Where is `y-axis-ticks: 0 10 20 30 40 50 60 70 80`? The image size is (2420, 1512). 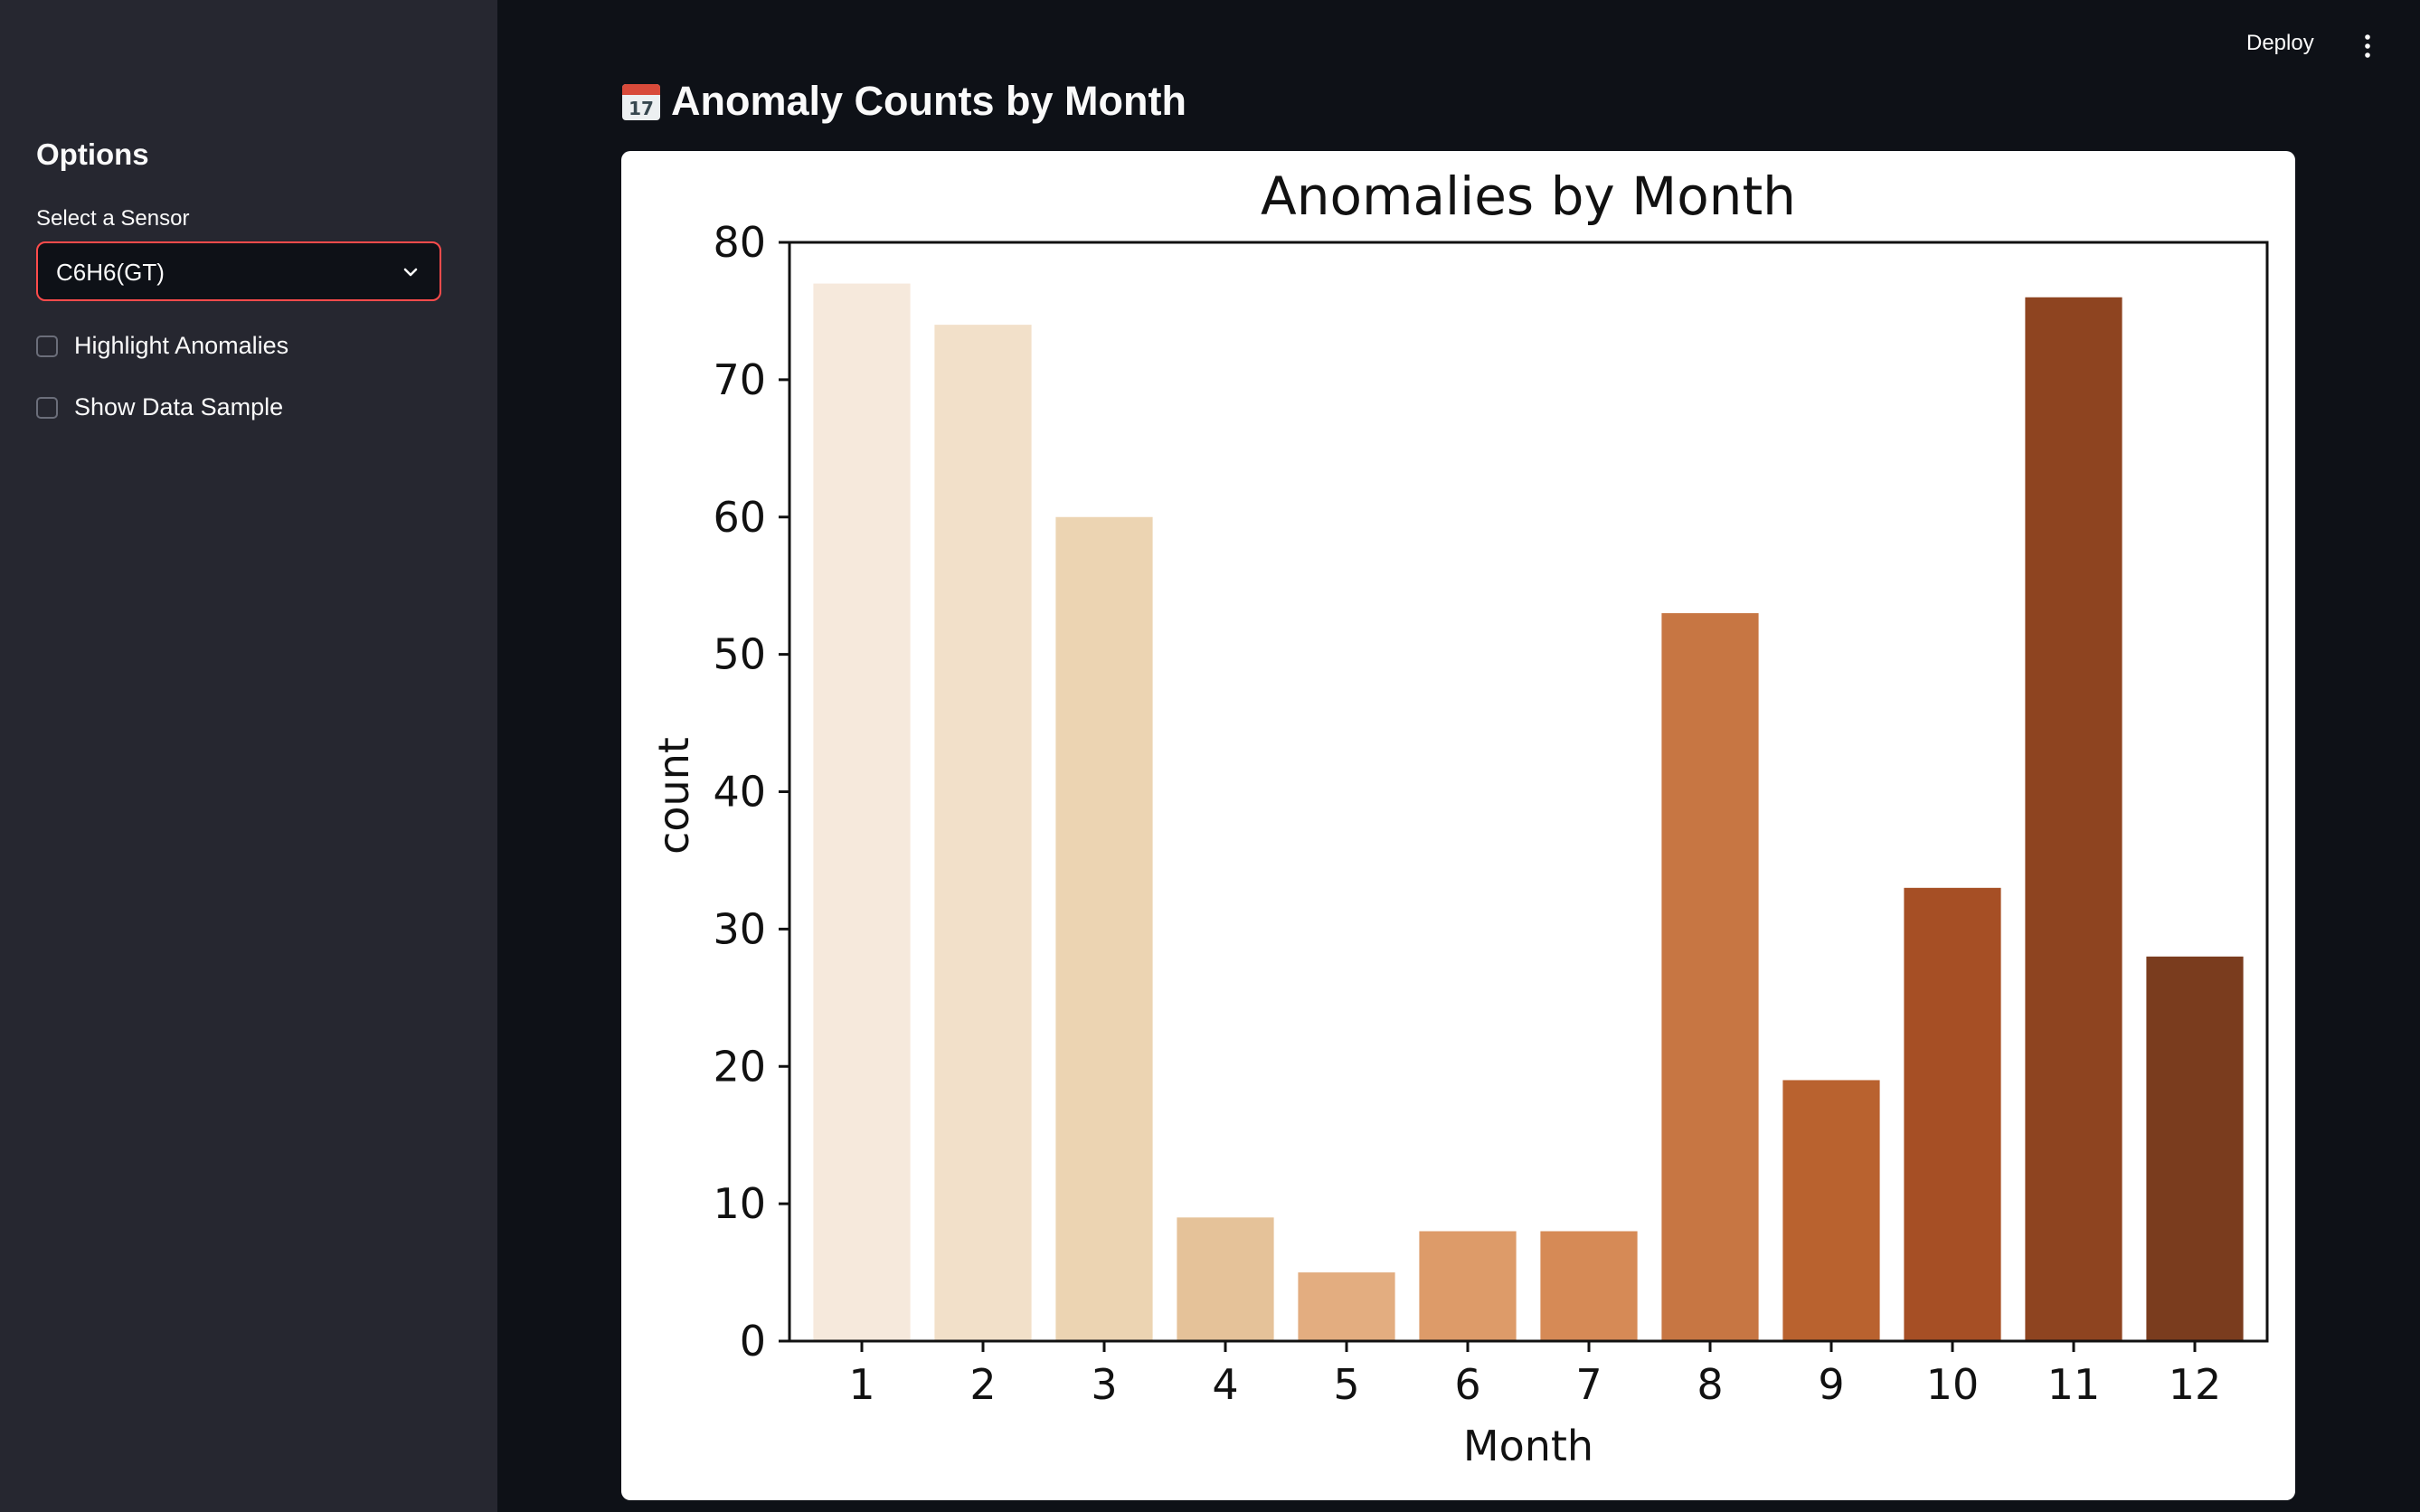
y-axis-ticks: 0 10 20 30 40 50 60 70 80 is located at coordinates (751, 792).